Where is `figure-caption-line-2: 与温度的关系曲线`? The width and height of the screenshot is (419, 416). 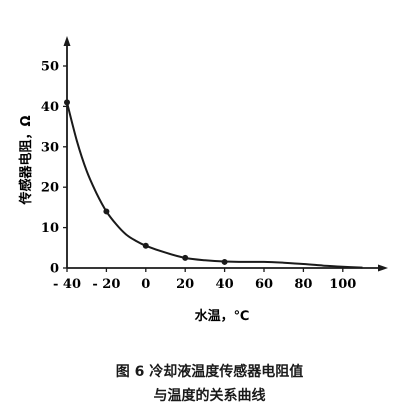 figure-caption-line-2: 与温度的关系曲线 is located at coordinates (209, 396).